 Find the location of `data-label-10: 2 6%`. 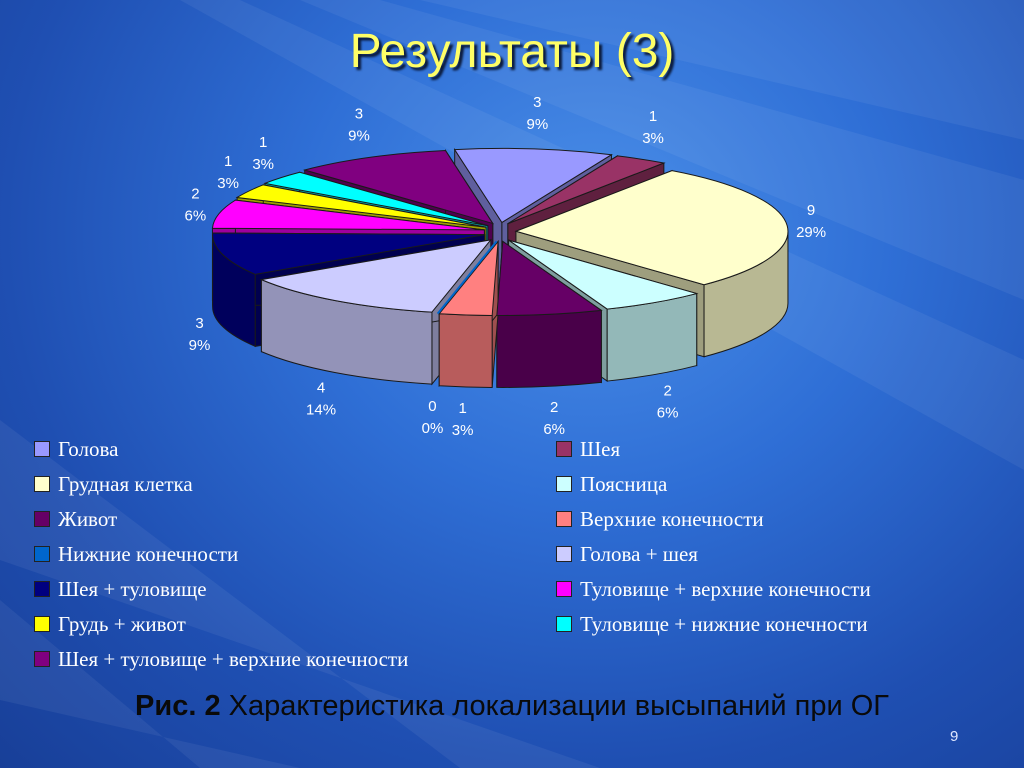

data-label-10: 2 6% is located at coordinates (196, 204).